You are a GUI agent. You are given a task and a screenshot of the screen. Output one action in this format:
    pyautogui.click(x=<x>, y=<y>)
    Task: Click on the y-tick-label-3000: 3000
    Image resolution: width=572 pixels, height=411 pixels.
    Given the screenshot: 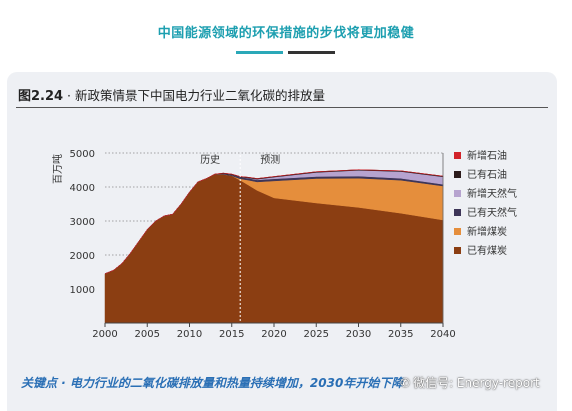 What is the action you would take?
    pyautogui.click(x=82, y=222)
    